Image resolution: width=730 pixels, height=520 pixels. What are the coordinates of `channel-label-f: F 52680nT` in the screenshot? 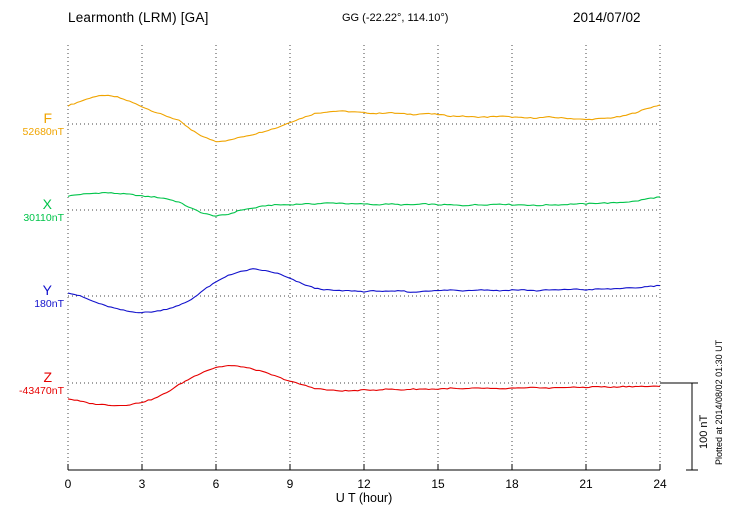 It's located at (33, 124).